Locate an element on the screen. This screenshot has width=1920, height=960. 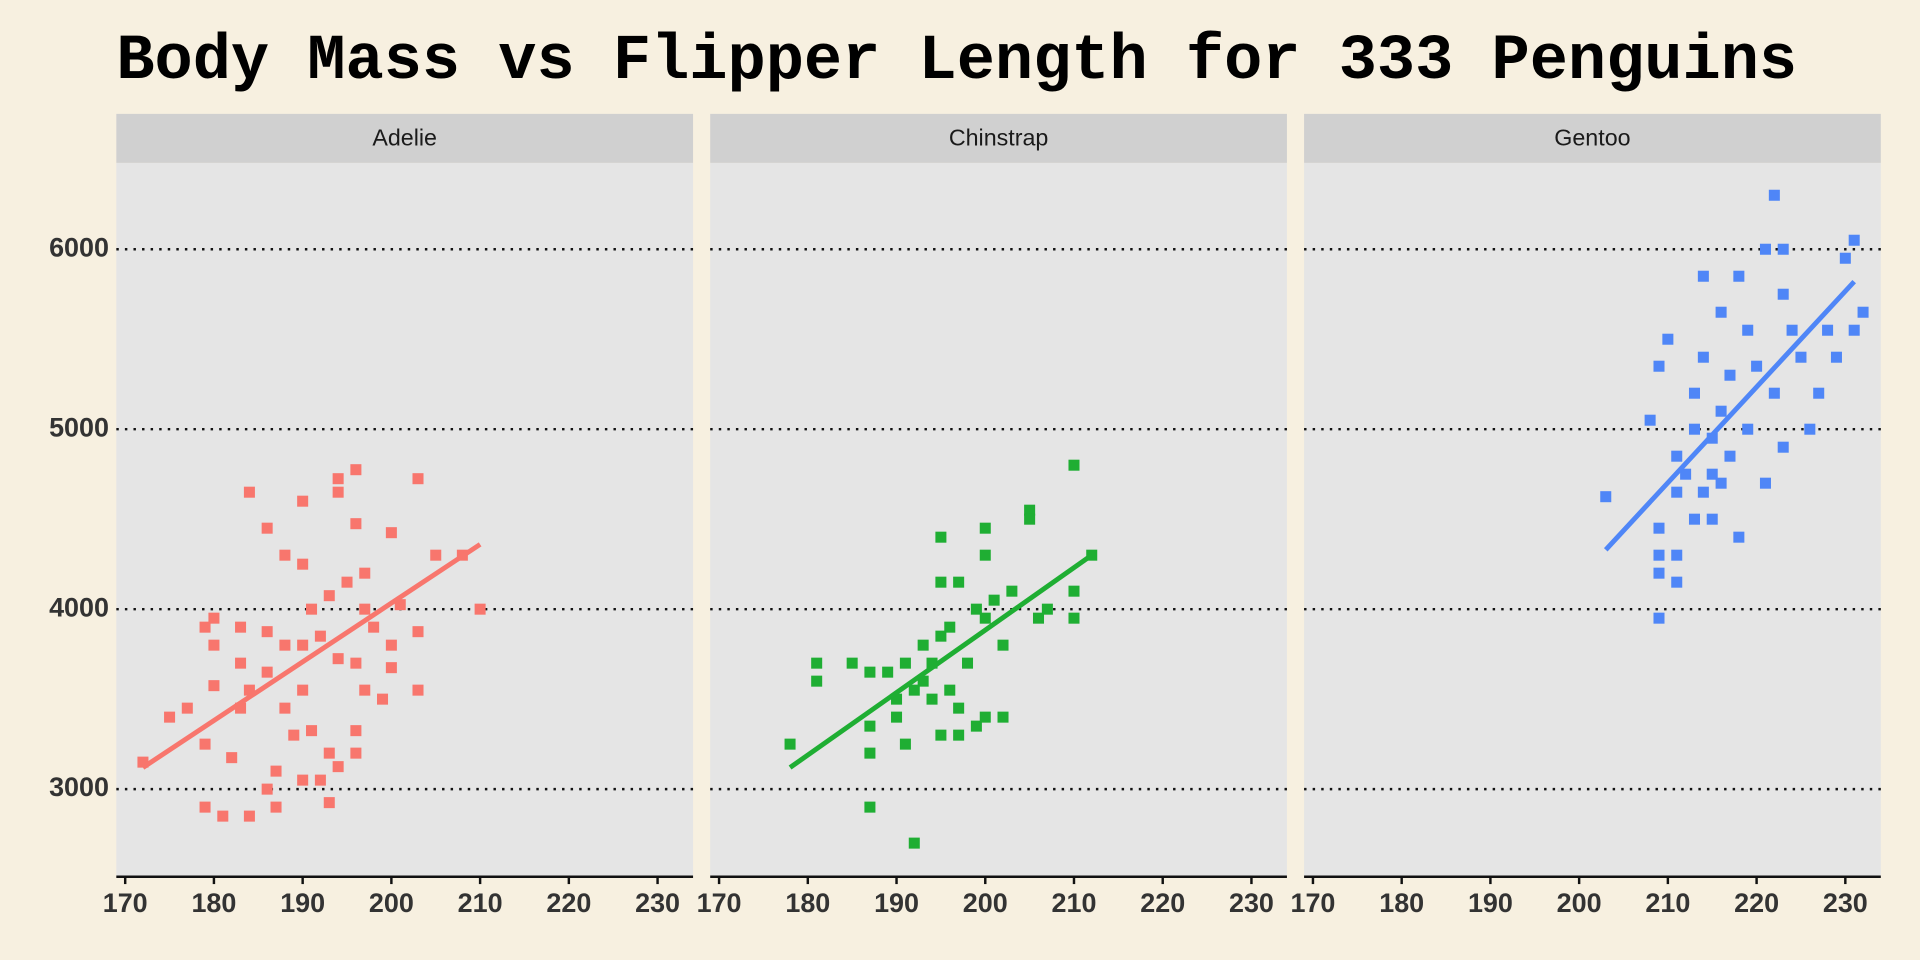
y-tick-label: 3000 is located at coordinates (79, 787).